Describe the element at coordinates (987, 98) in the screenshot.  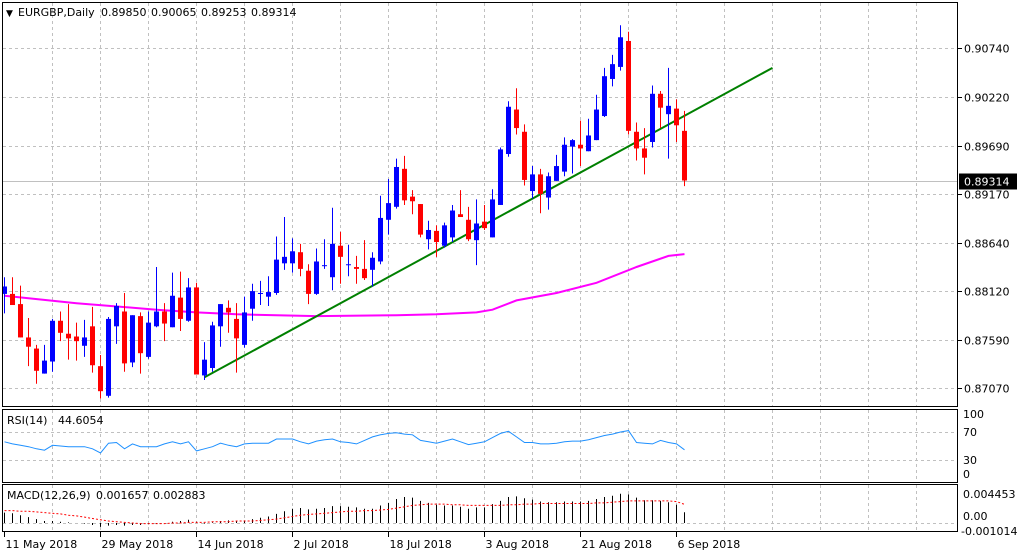
I see `price-axis-label: 0.90220` at that location.